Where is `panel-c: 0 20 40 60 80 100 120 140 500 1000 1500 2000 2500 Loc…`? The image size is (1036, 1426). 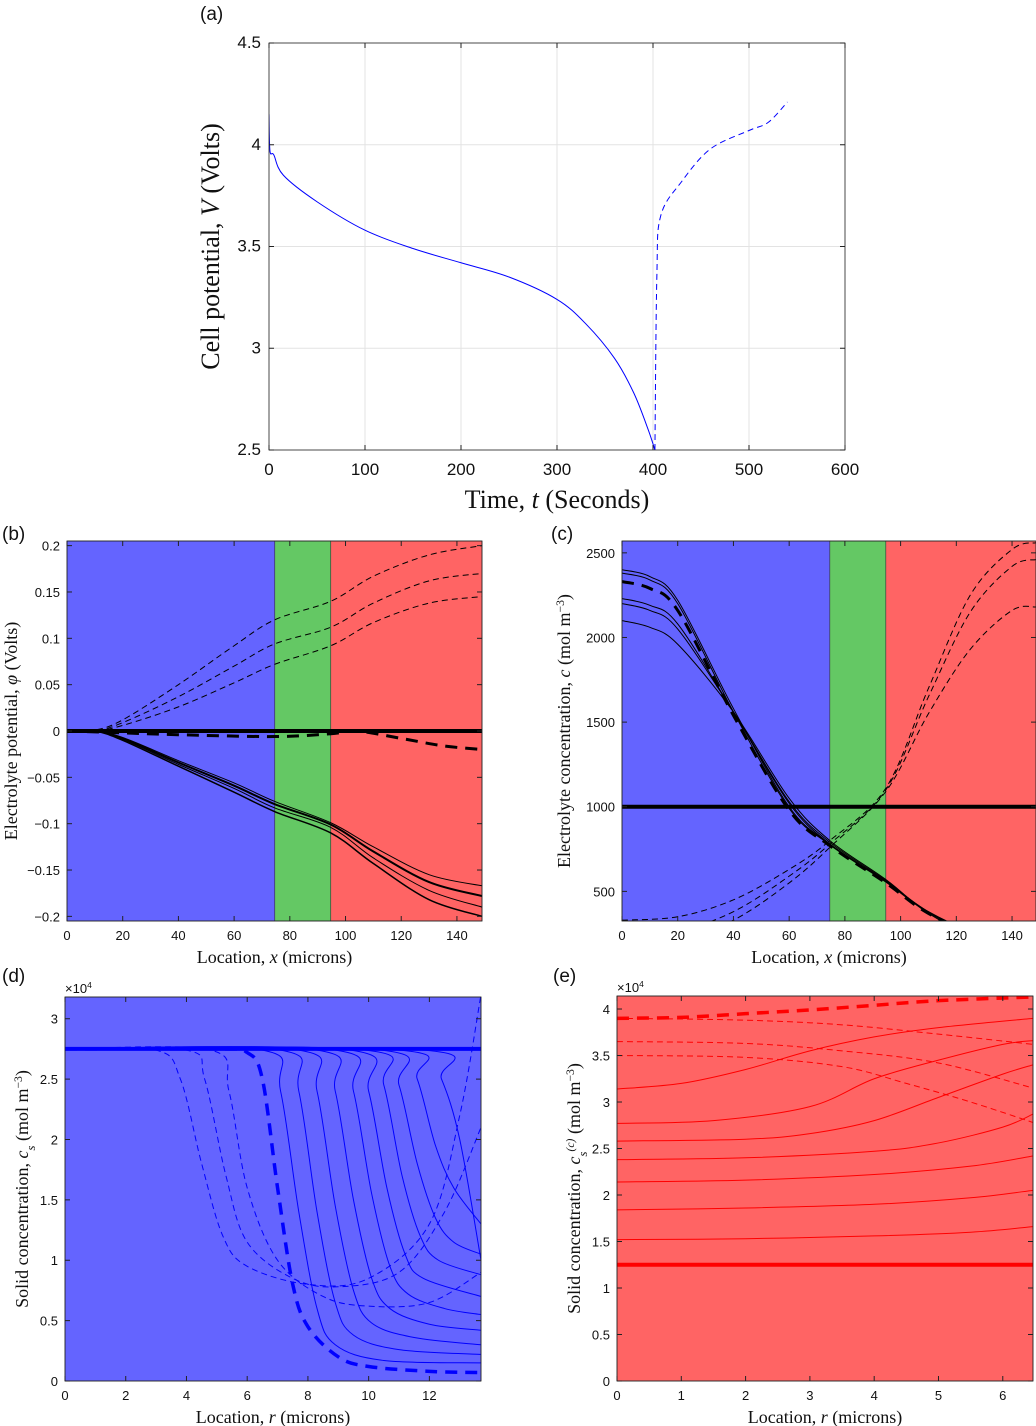 panel-c: 0 20 40 60 80 100 120 140 500 1000 1500 2000 2500 Loc… is located at coordinates (793, 746).